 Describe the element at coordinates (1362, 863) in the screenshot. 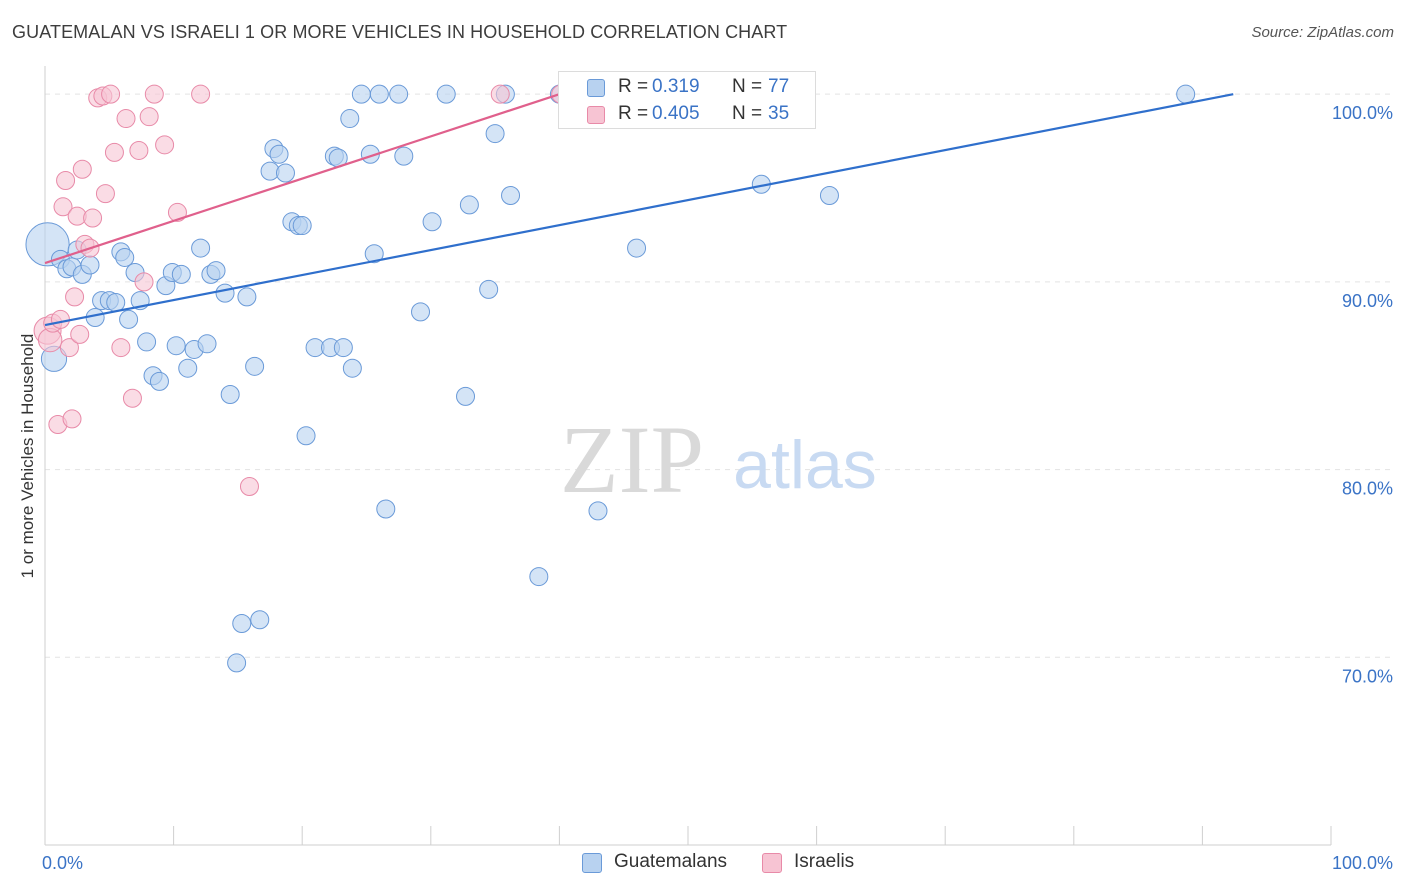

I see `x-tick-label: 100.0%` at that location.